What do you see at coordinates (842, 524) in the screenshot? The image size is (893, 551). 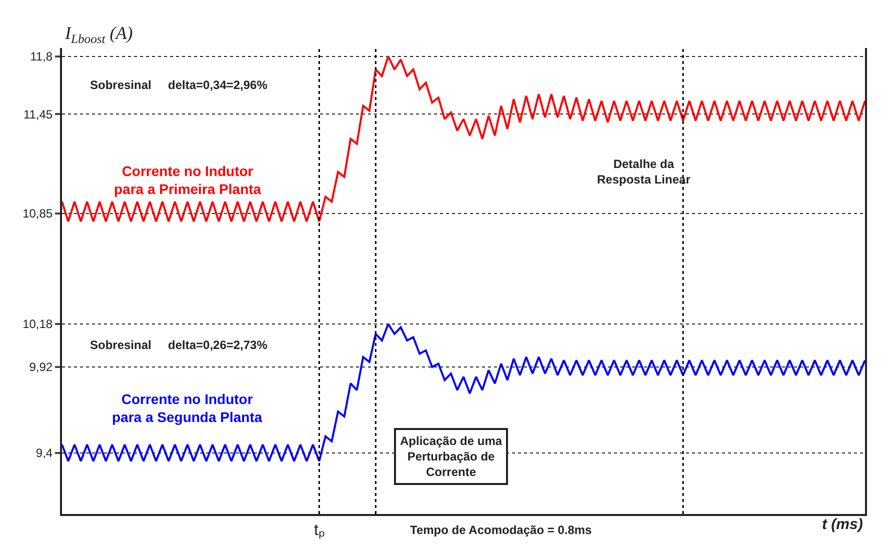 I see `x-axis-title: t (ms)` at bounding box center [842, 524].